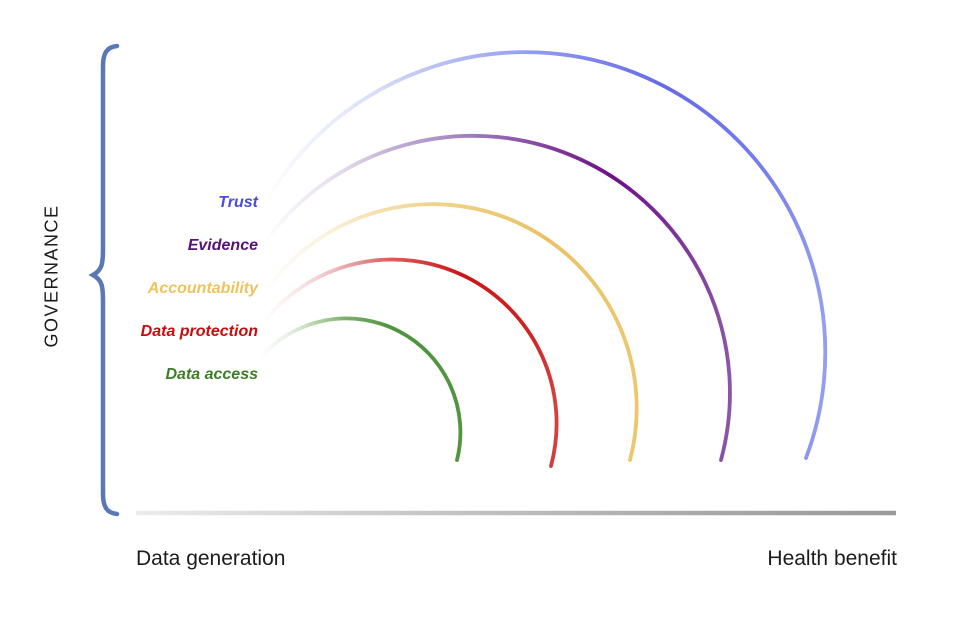 The height and width of the screenshot is (623, 960). What do you see at coordinates (360, 389) in the screenshot?
I see `arc-data-access` at bounding box center [360, 389].